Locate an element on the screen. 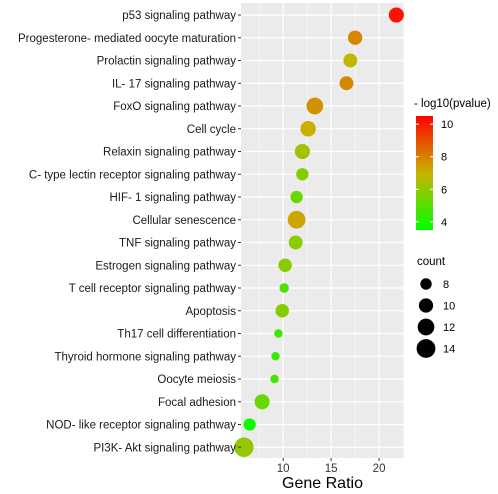  x-axis-ticks: 10 15 20 is located at coordinates (331, 466).